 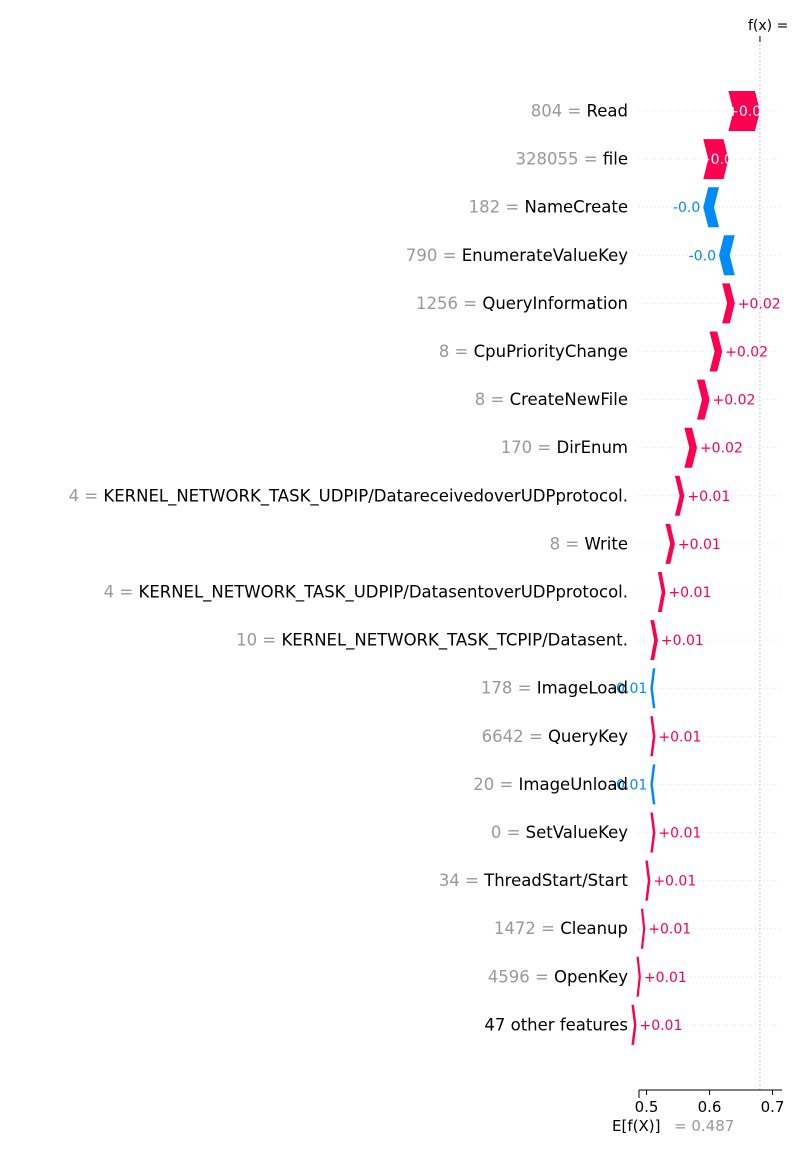 What do you see at coordinates (607, 111) in the screenshot?
I see `feature-name: Read` at bounding box center [607, 111].